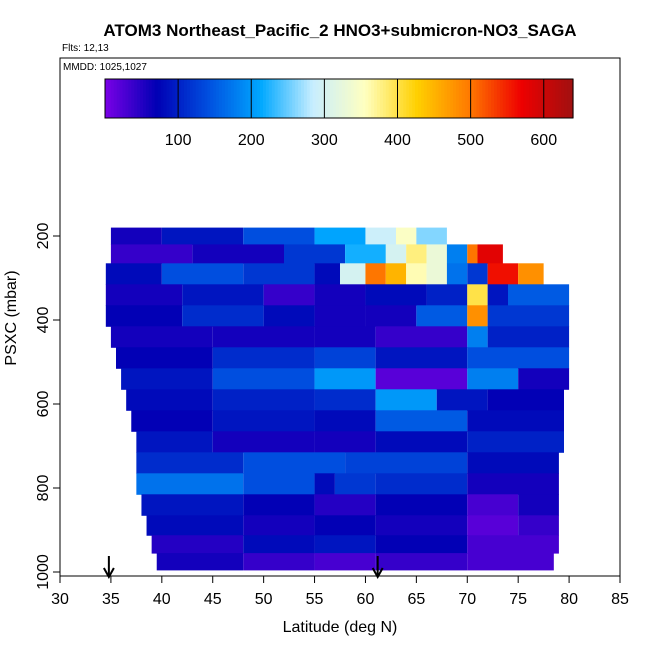 The height and width of the screenshot is (650, 650). I want to click on x-tick-label: 40, so click(162, 599).